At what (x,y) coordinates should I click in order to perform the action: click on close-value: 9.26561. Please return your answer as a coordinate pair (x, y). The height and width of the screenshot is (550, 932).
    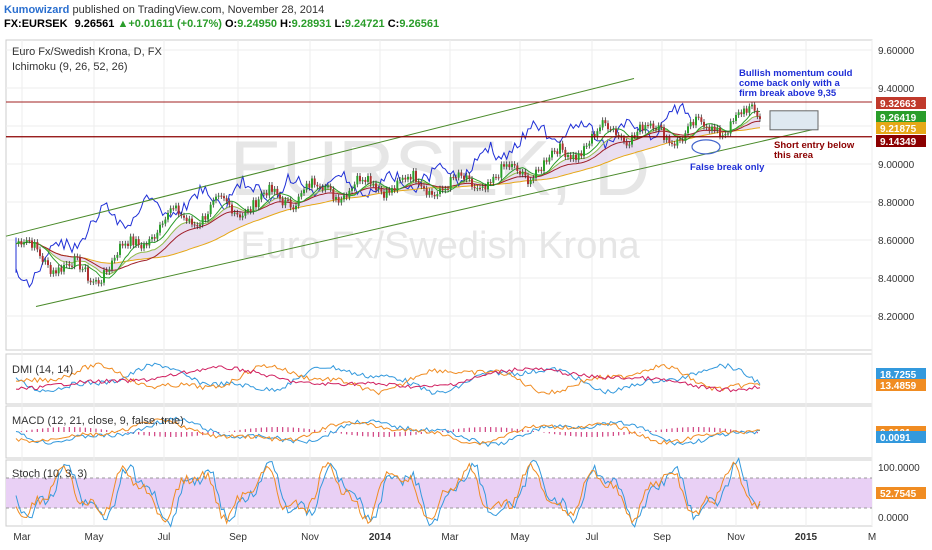
    Looking at the image, I should click on (419, 24).